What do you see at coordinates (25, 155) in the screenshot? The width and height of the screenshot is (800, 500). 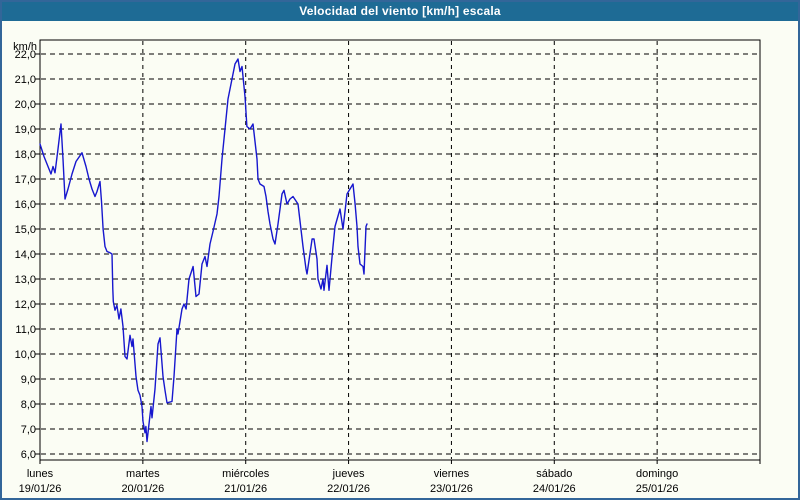 I see `y-tick-label: 18,0` at bounding box center [25, 155].